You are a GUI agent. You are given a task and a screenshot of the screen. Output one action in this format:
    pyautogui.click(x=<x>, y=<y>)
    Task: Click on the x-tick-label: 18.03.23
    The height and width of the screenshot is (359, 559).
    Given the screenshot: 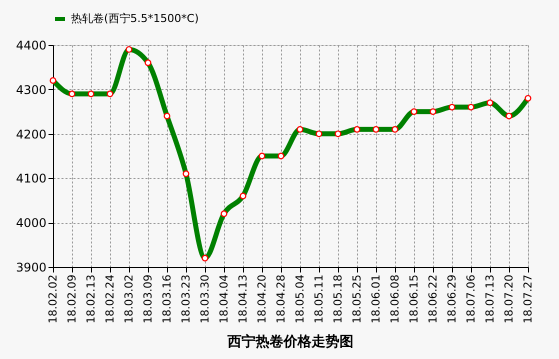 What is the action you would take?
    pyautogui.click(x=186, y=299)
    